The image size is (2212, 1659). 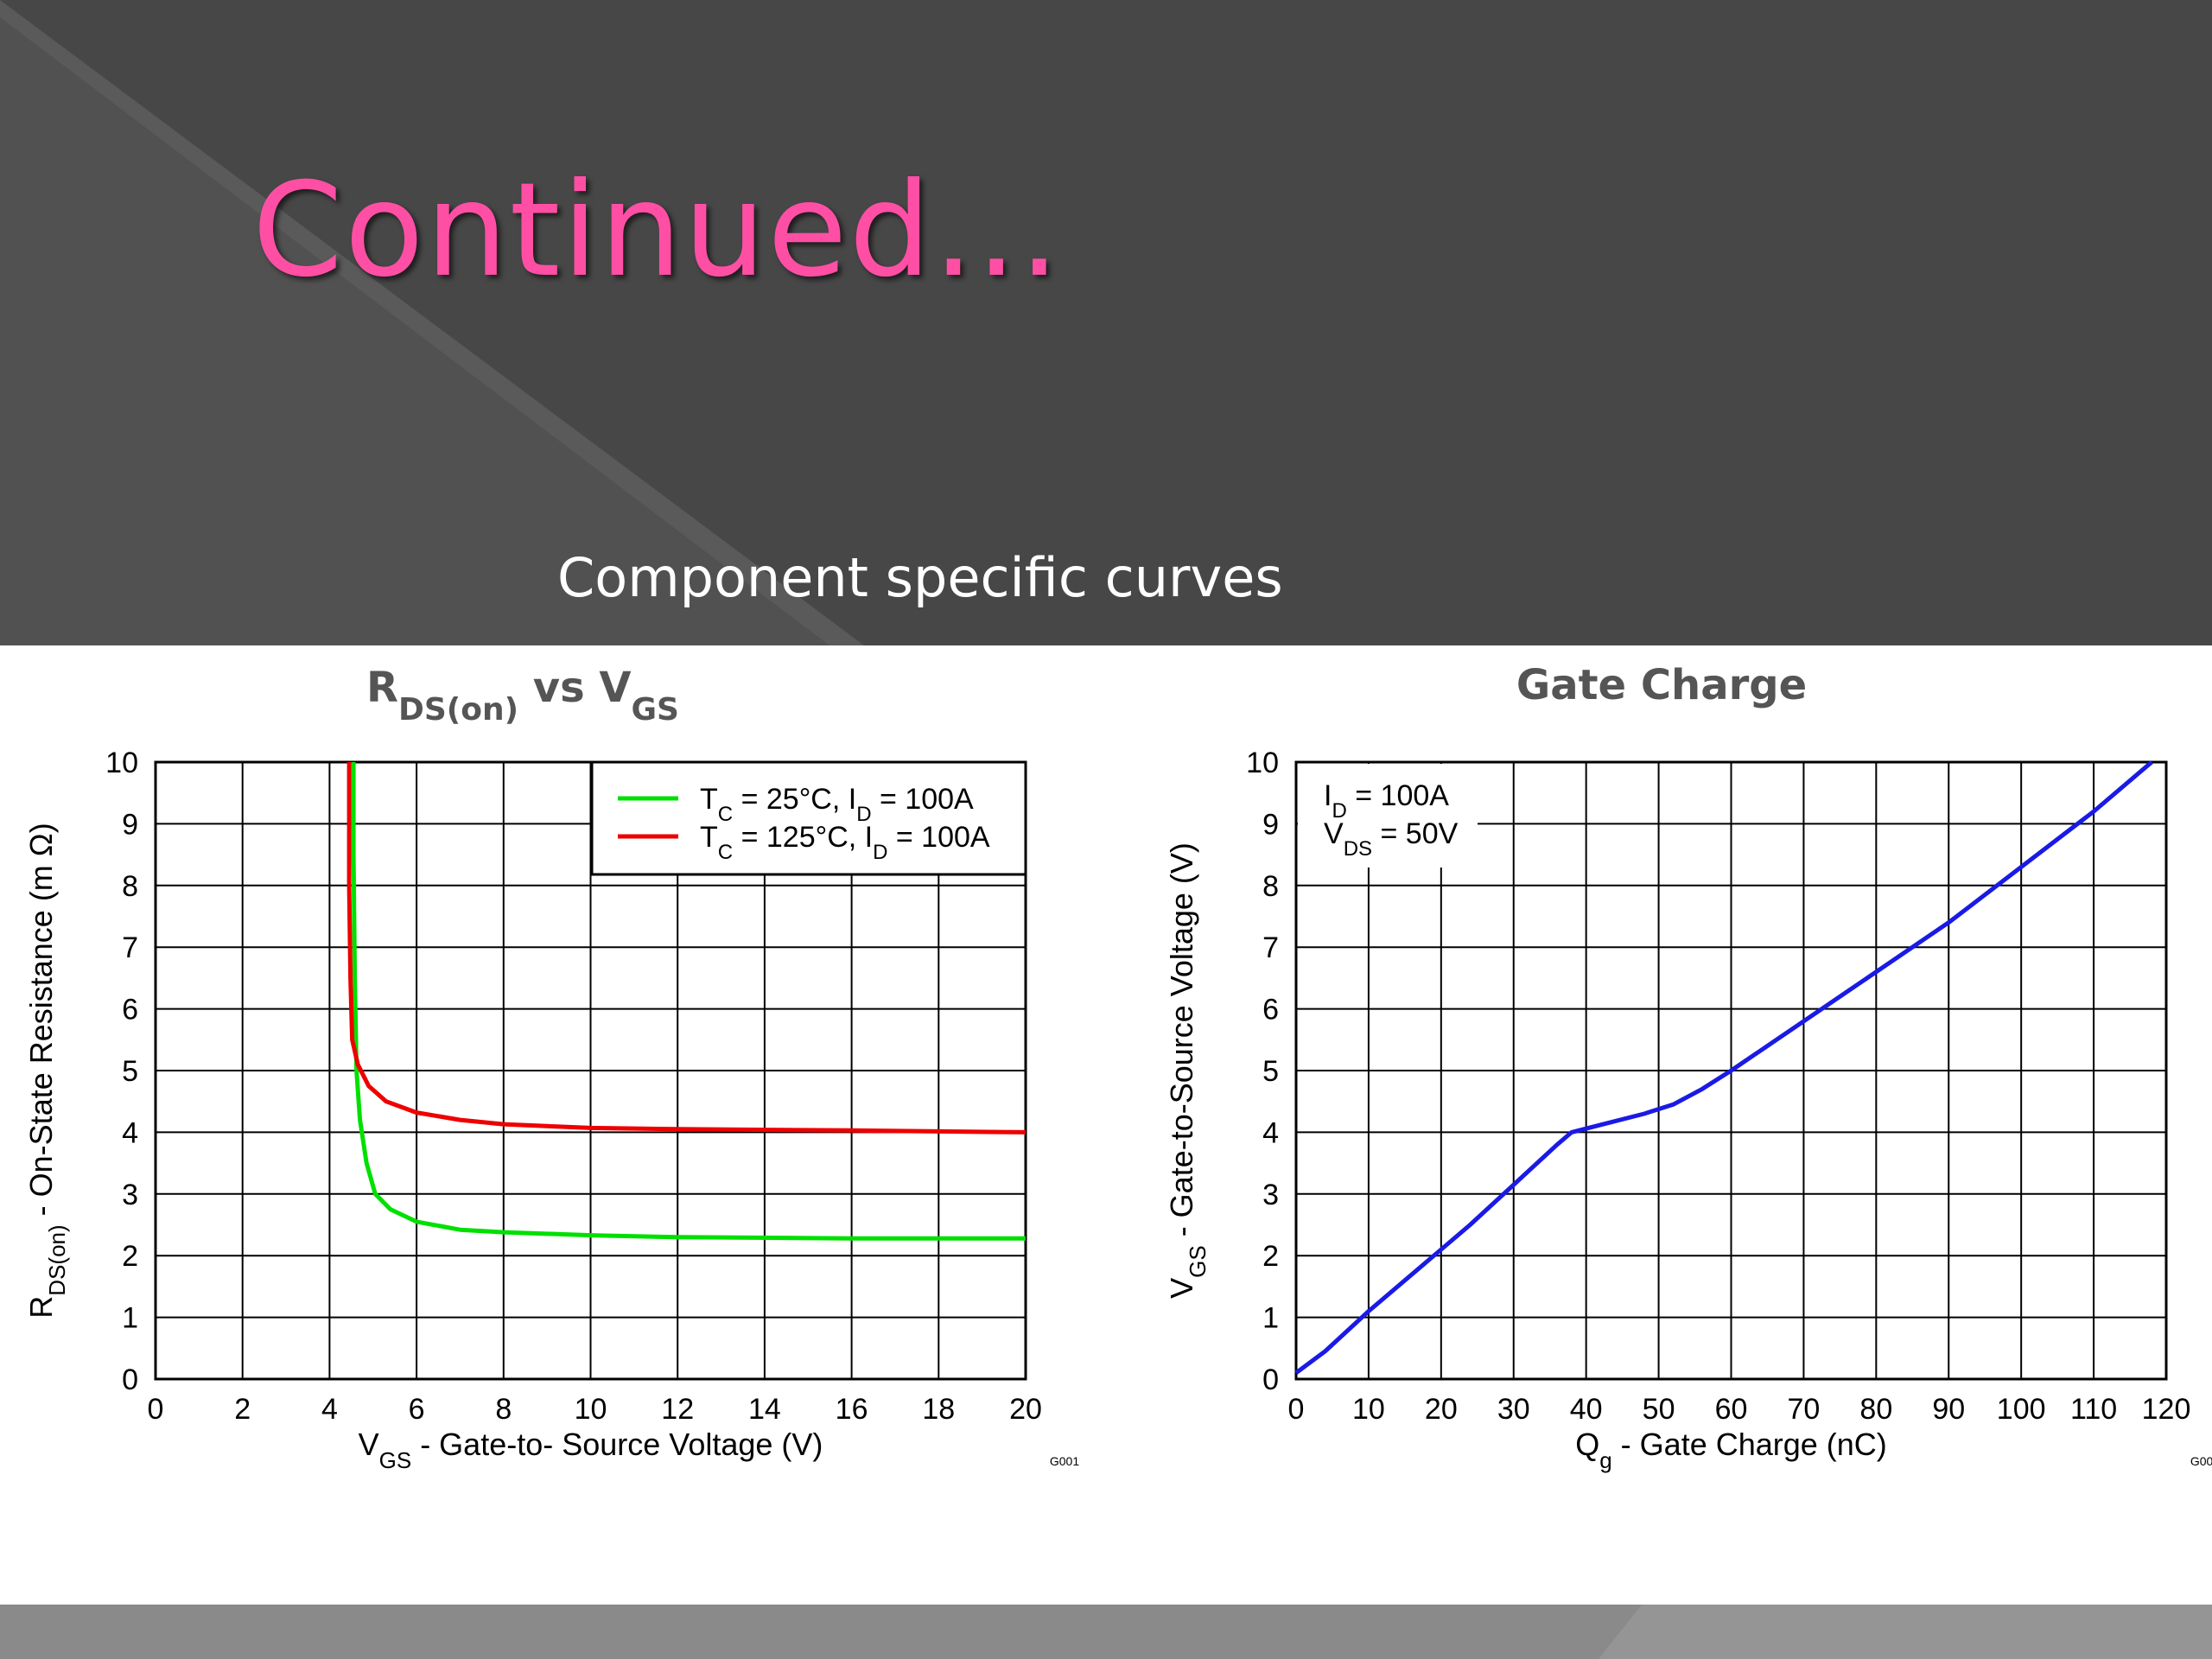 What do you see at coordinates (852, 1409) in the screenshot?
I see `x-tick-label: 16` at bounding box center [852, 1409].